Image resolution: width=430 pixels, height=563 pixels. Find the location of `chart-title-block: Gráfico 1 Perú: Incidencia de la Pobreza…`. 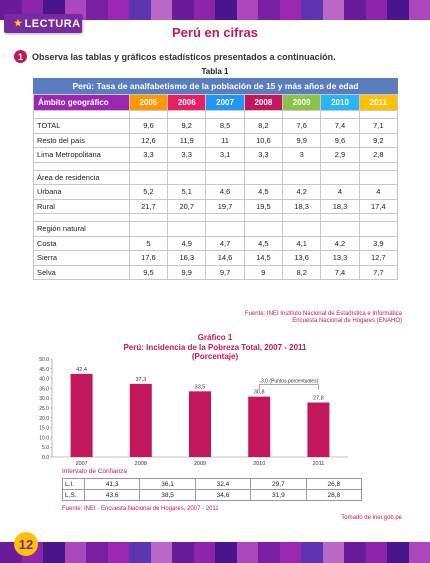

chart-title-block: Gráfico 1 Perú: Incidencia de la Pobreza… is located at coordinates (215, 347).